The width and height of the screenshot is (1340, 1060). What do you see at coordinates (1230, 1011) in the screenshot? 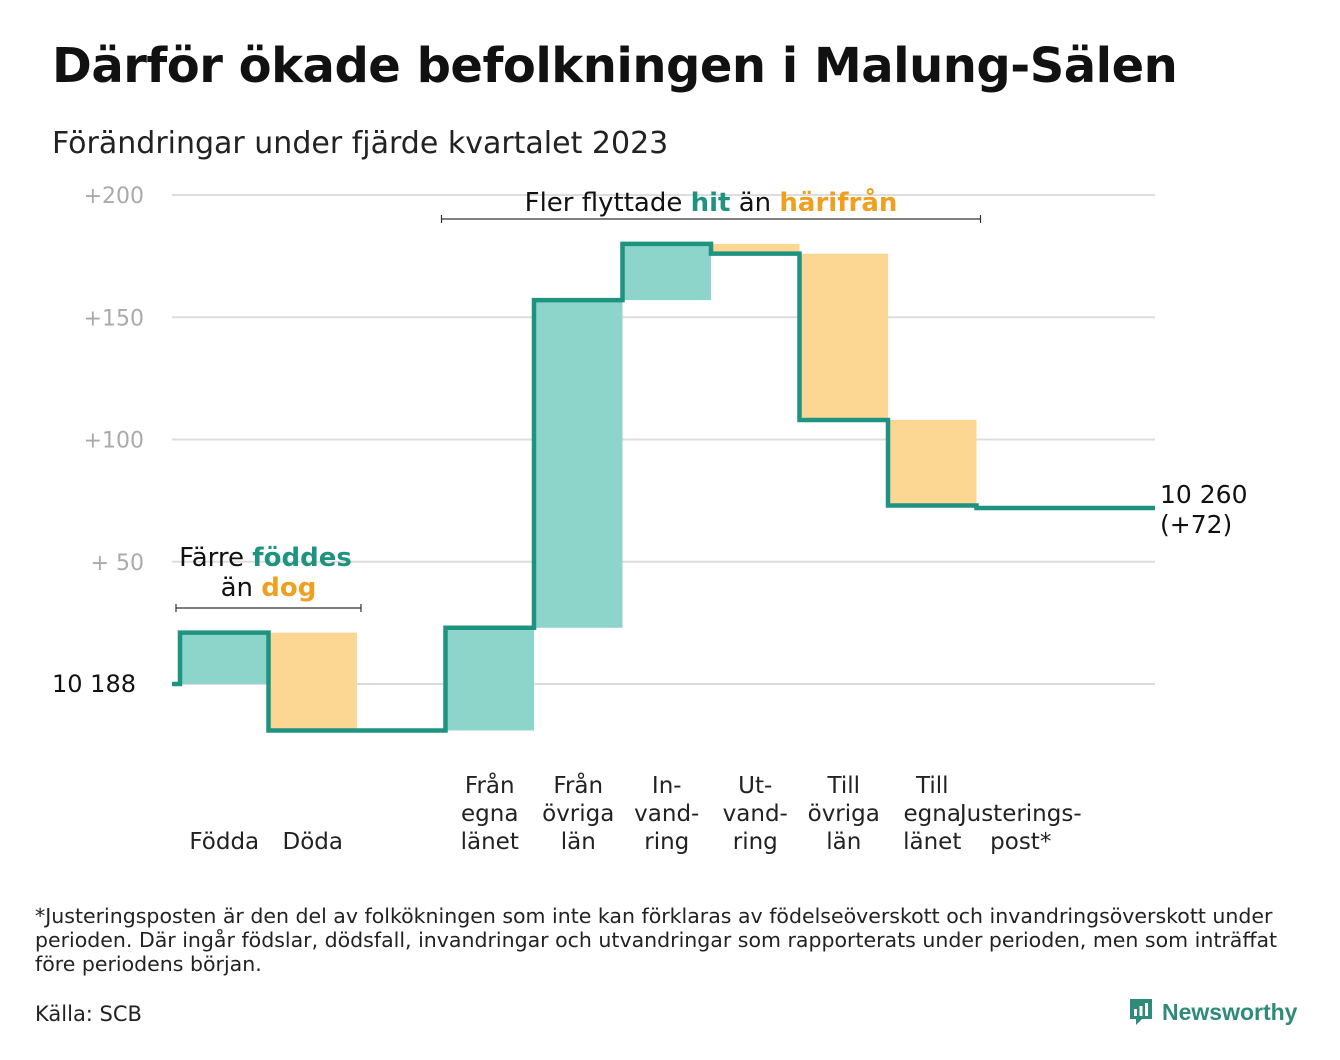
I see `brand-name: Newsworthy` at bounding box center [1230, 1011].